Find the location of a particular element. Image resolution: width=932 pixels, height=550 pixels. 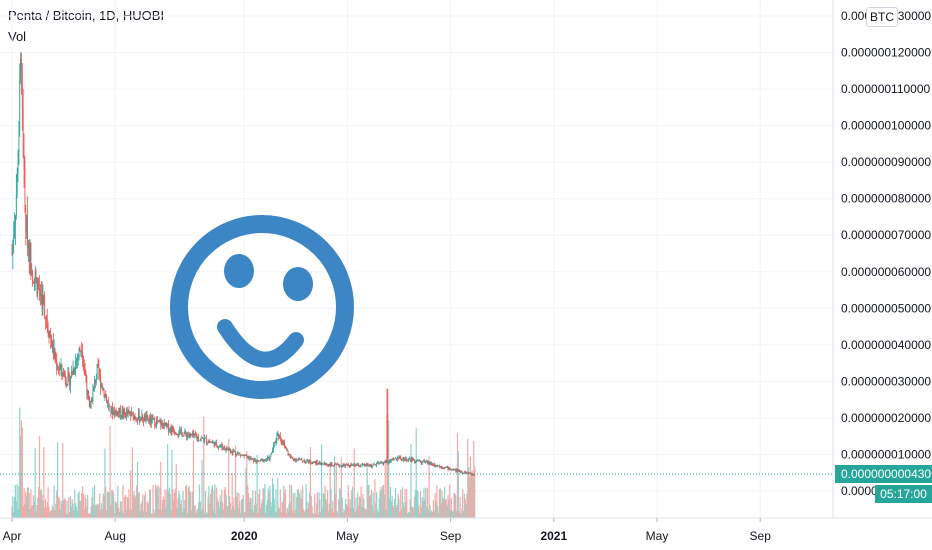

price-tick-label: 0.000000040000 is located at coordinates (886, 345).